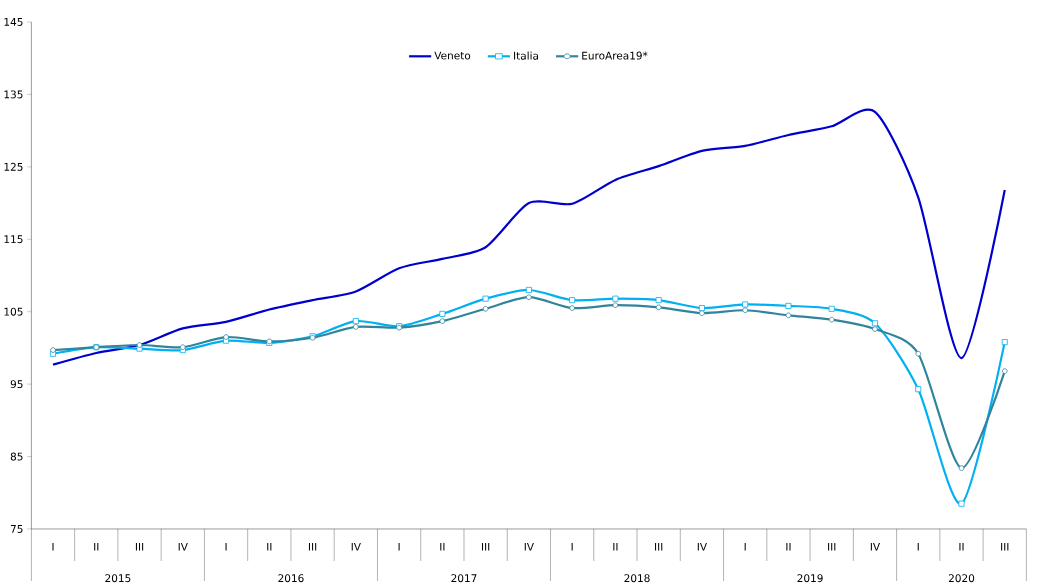 The image size is (1048, 588). What do you see at coordinates (16, 456) in the screenshot?
I see `y-tick-label: 85` at bounding box center [16, 456].